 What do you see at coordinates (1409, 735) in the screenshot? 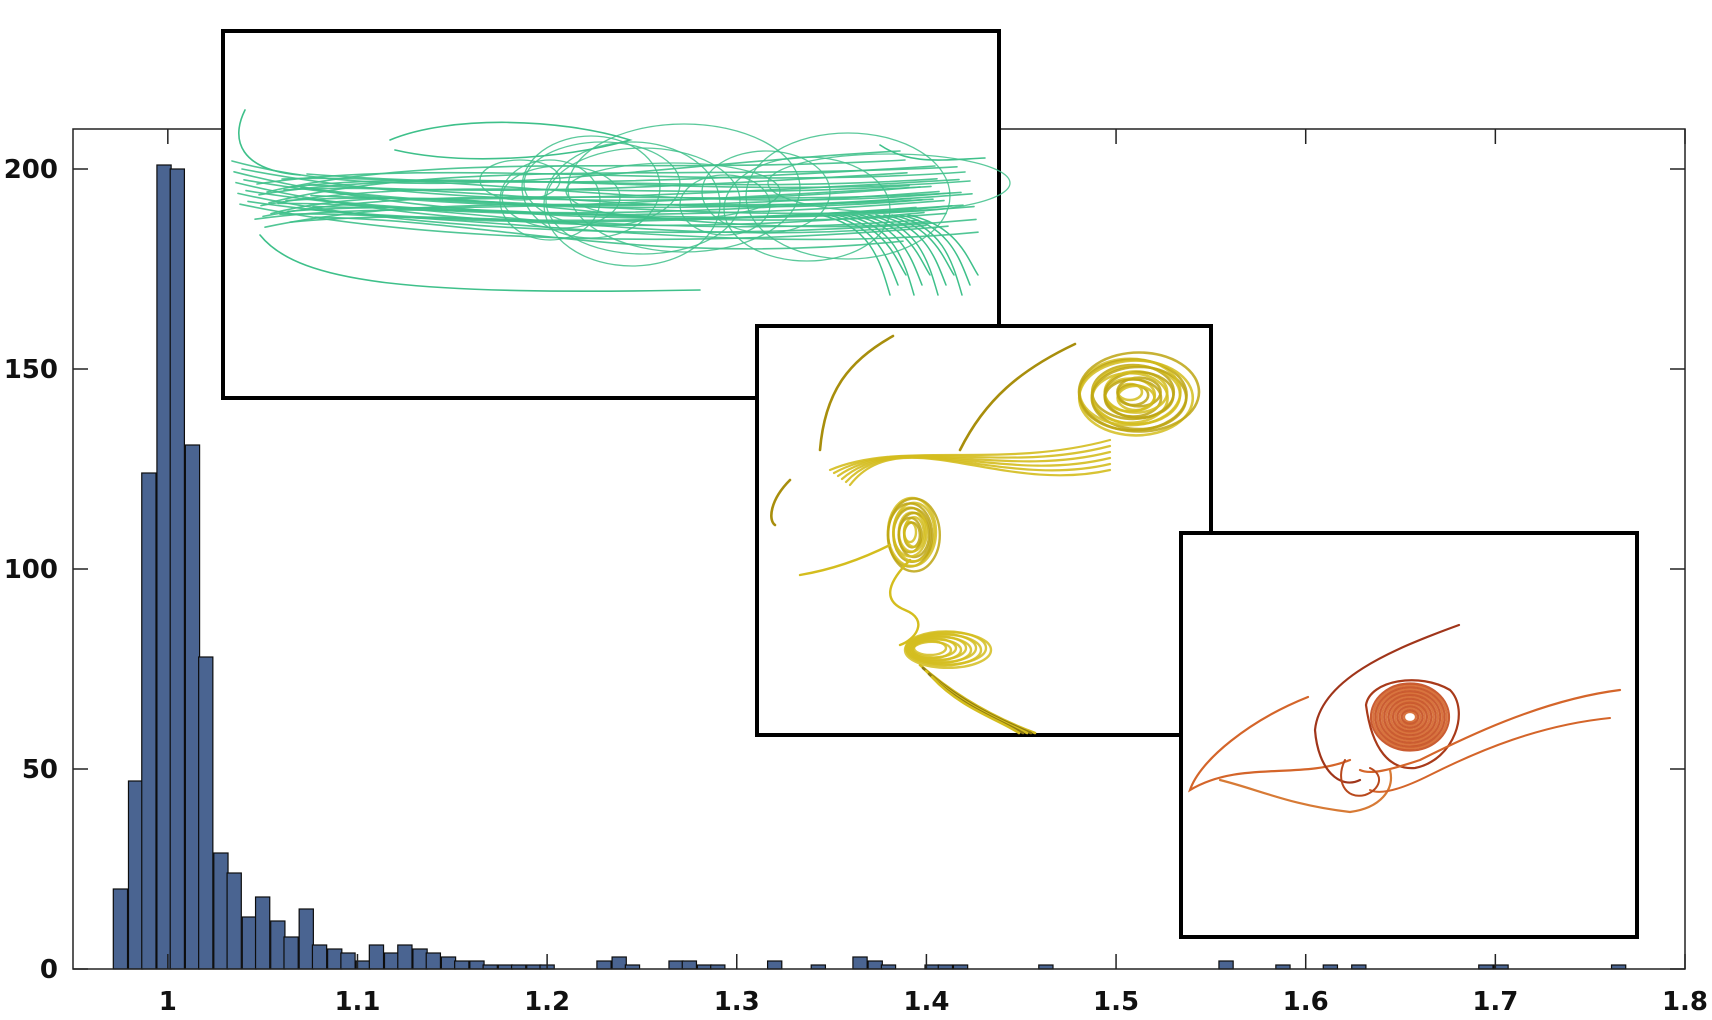
I see `inset-orange-streamlines` at bounding box center [1409, 735].